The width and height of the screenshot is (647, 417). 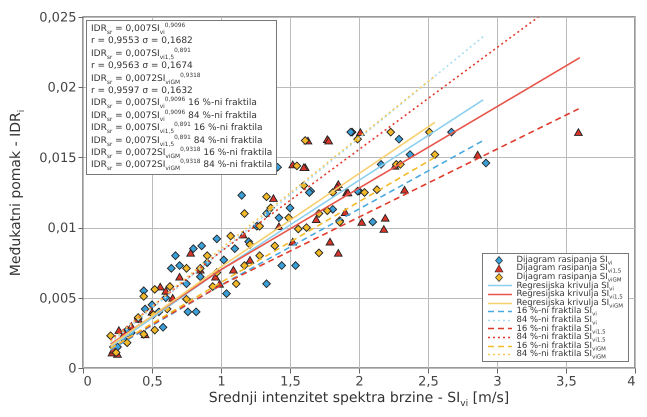 What do you see at coordinates (72, 369) in the screenshot?
I see `y-tick-label: 0` at bounding box center [72, 369].